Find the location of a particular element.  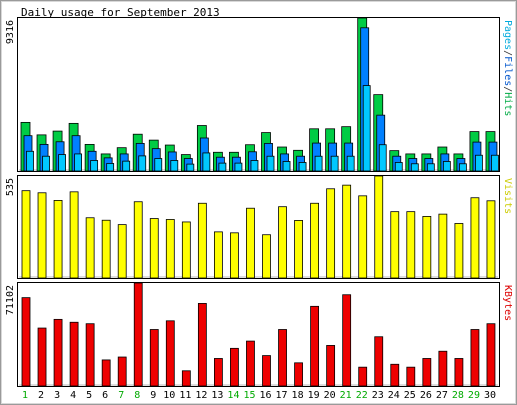

x-tick-label: 9 is located at coordinates (153, 395).